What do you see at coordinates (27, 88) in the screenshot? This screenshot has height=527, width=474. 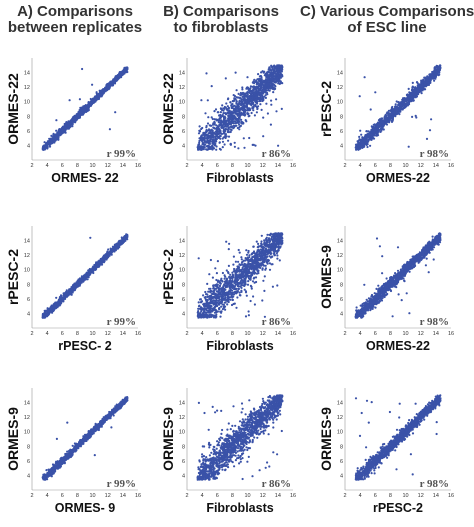 I see `y-tick-label: 12` at bounding box center [27, 88].